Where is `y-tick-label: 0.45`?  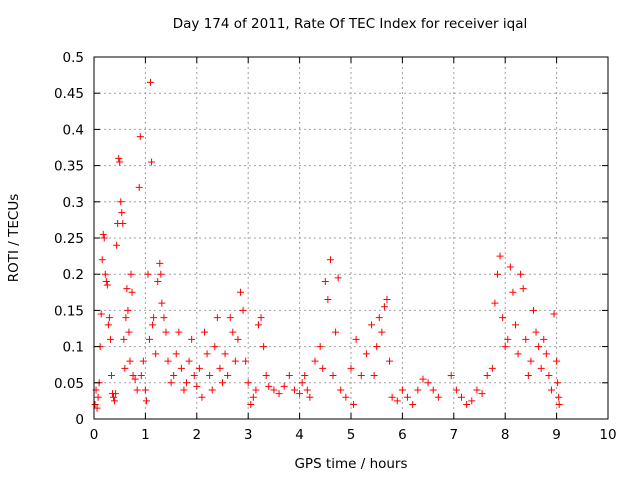
y-tick-label: 0.45 is located at coordinates (69, 94).